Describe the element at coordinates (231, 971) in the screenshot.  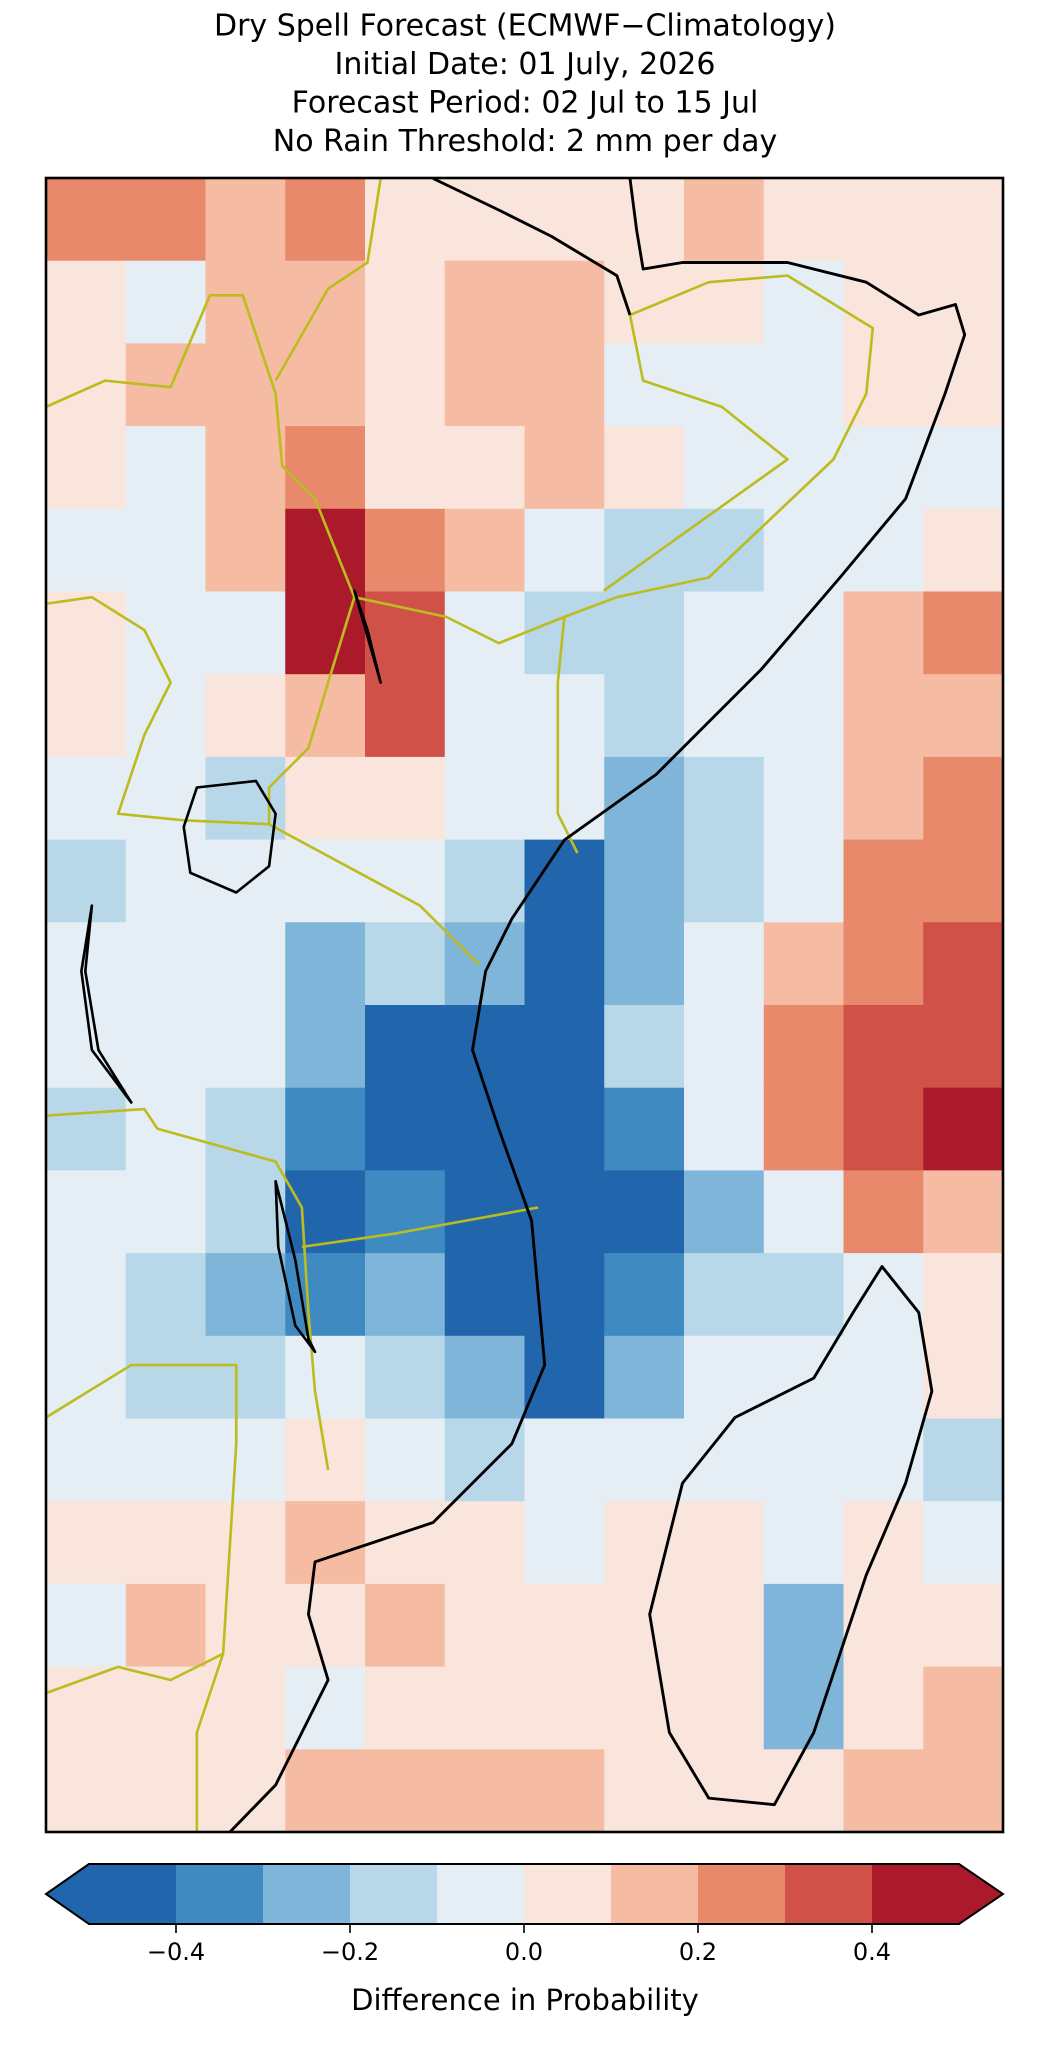
I see `lake` at that location.